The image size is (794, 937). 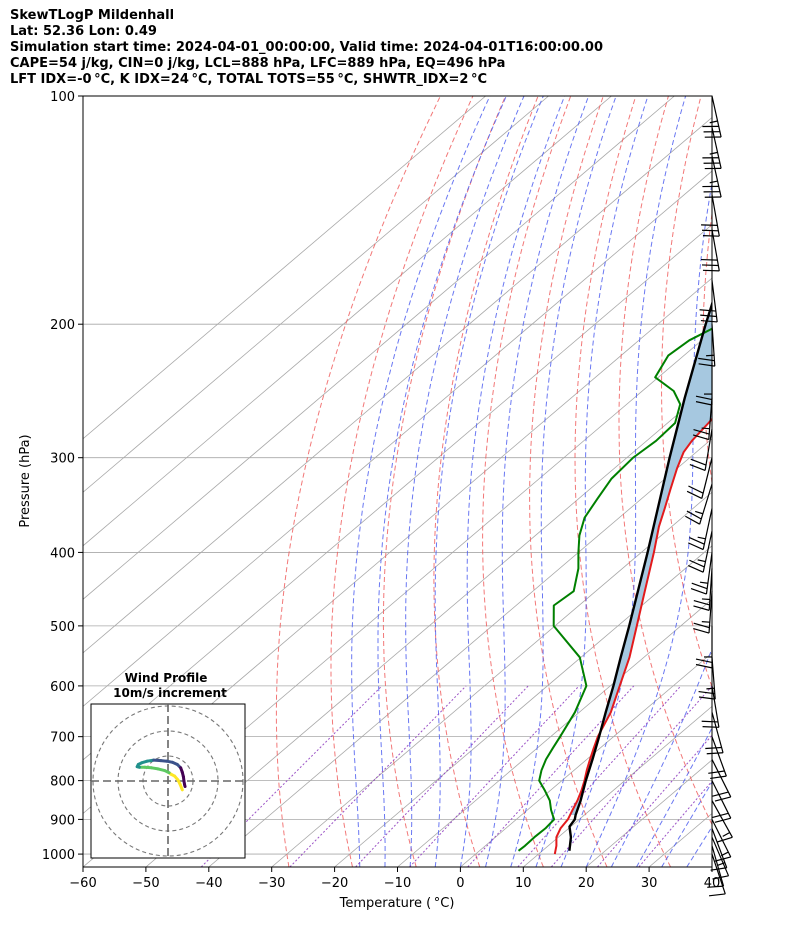 What do you see at coordinates (62, 325) in the screenshot?
I see `y-tick-label: 200` at bounding box center [62, 325].